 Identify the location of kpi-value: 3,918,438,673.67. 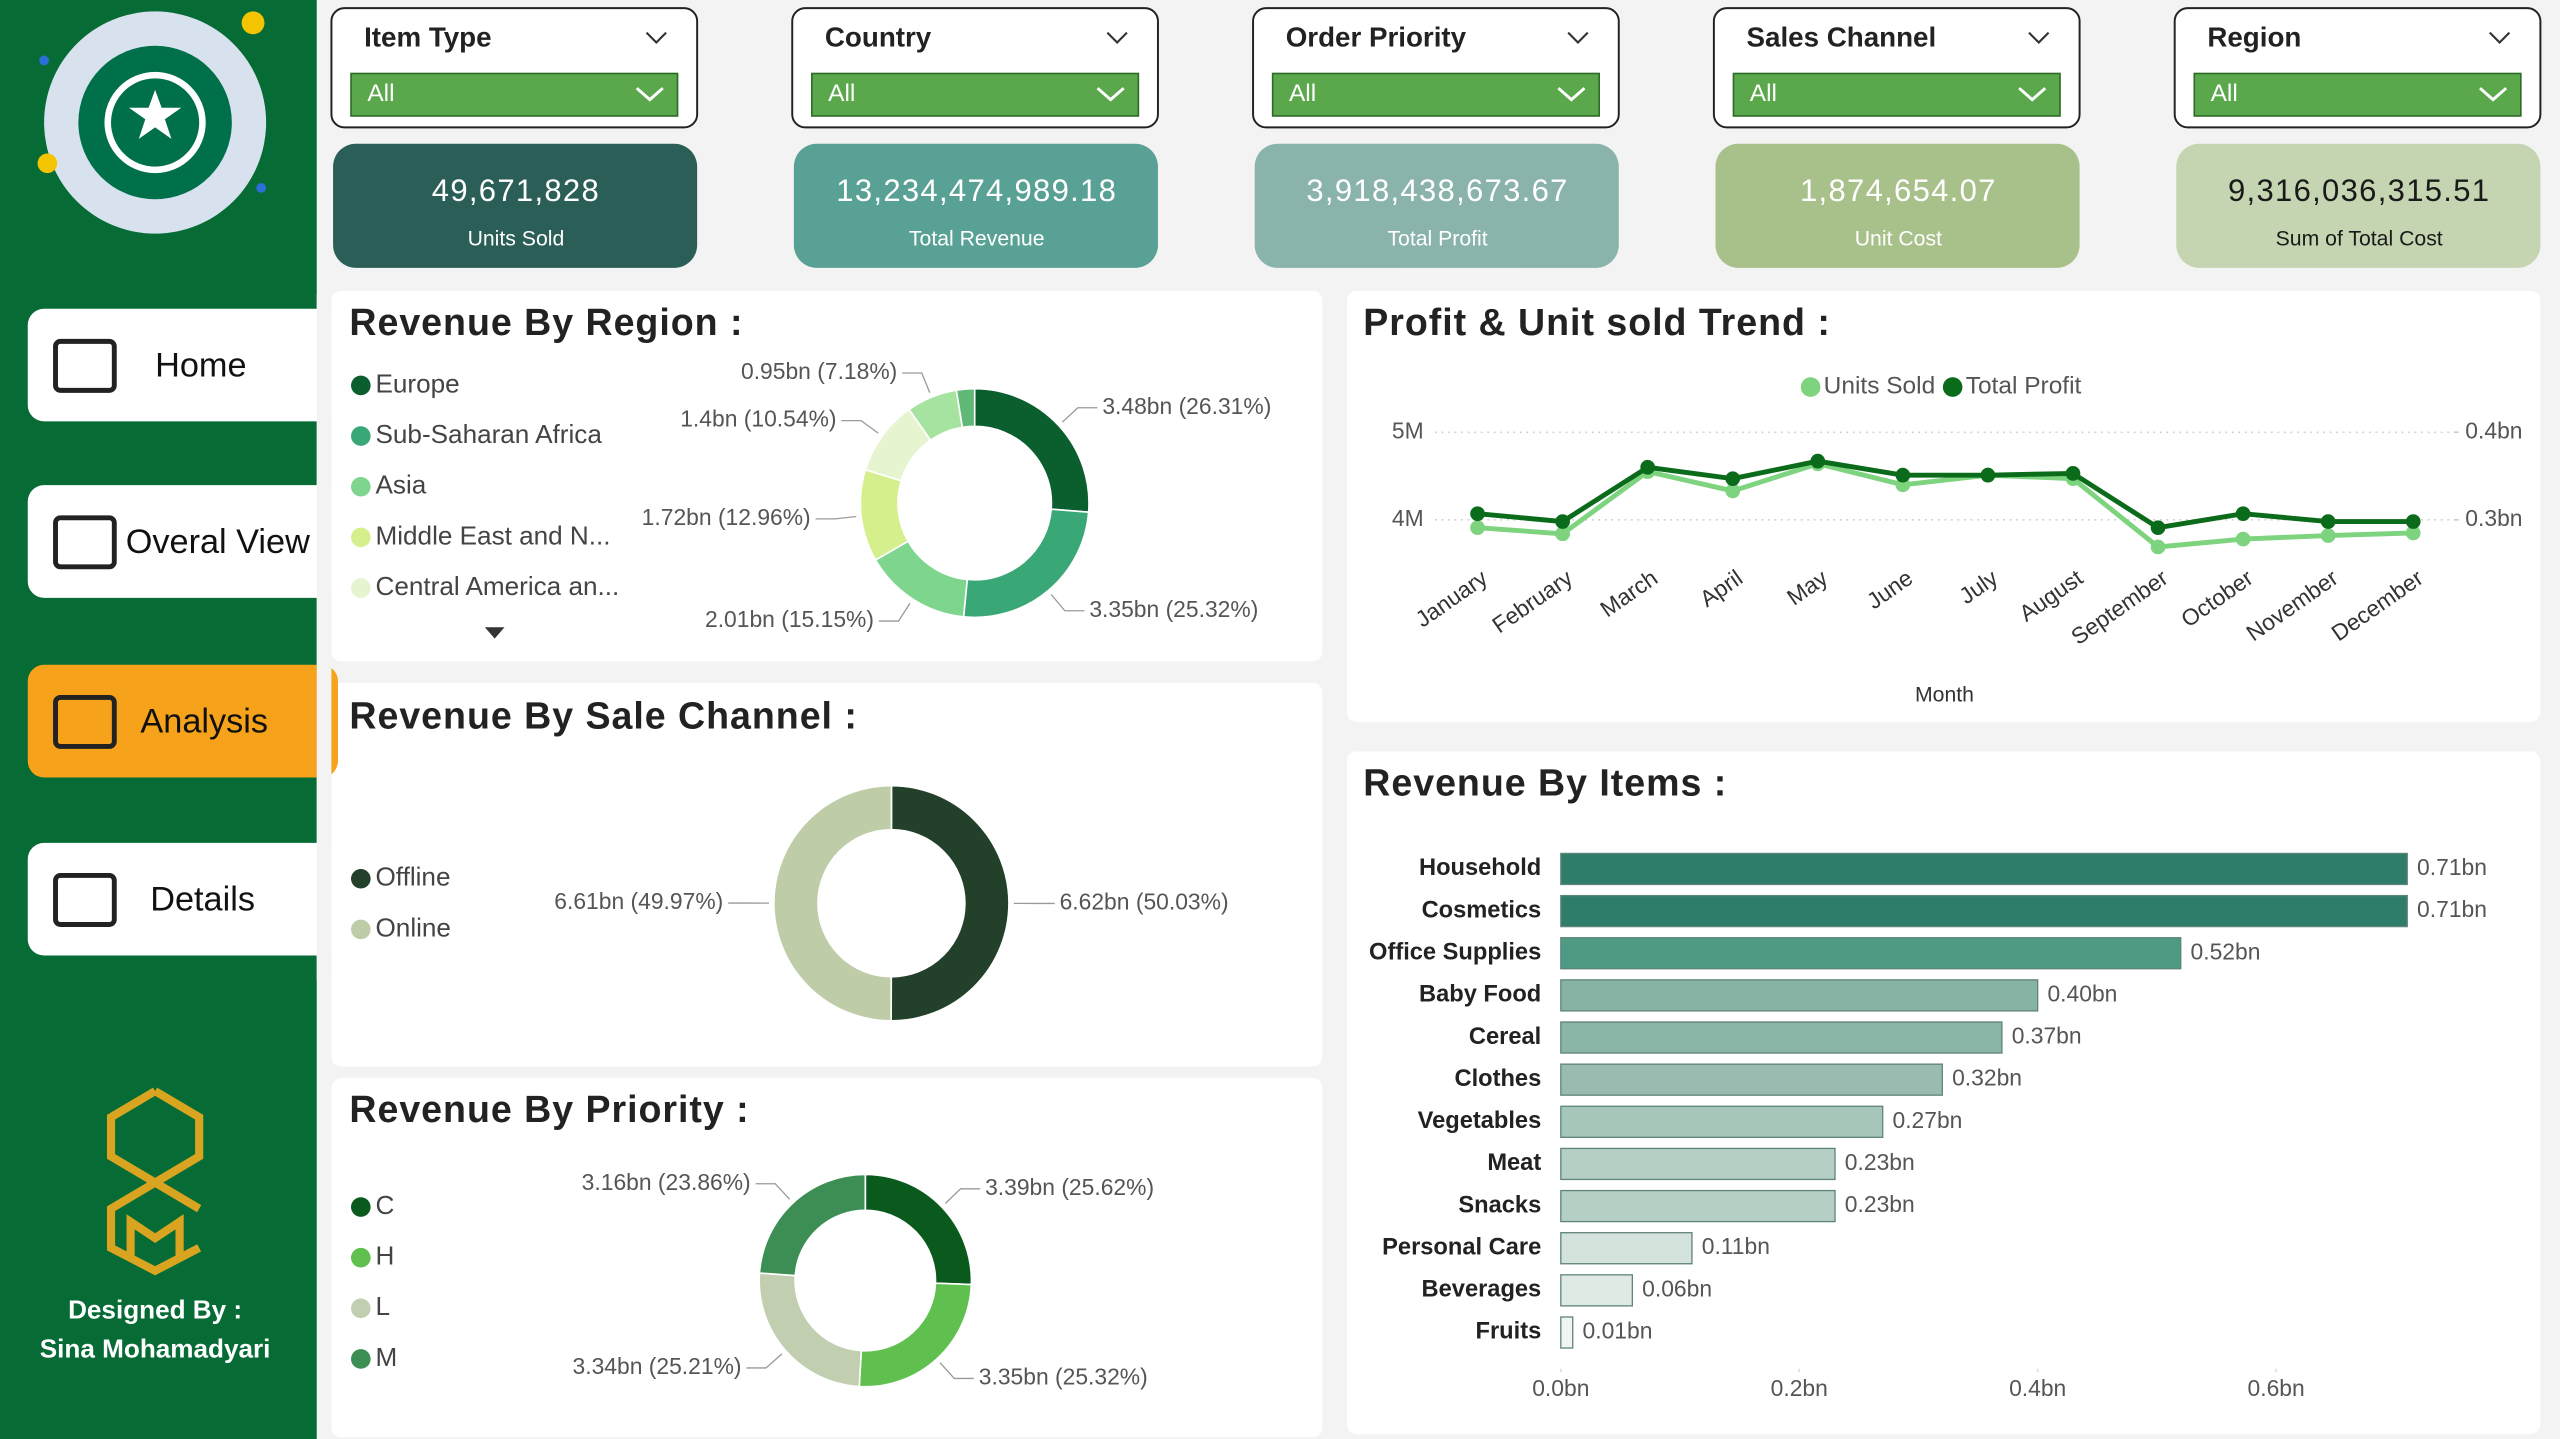
(1437, 190).